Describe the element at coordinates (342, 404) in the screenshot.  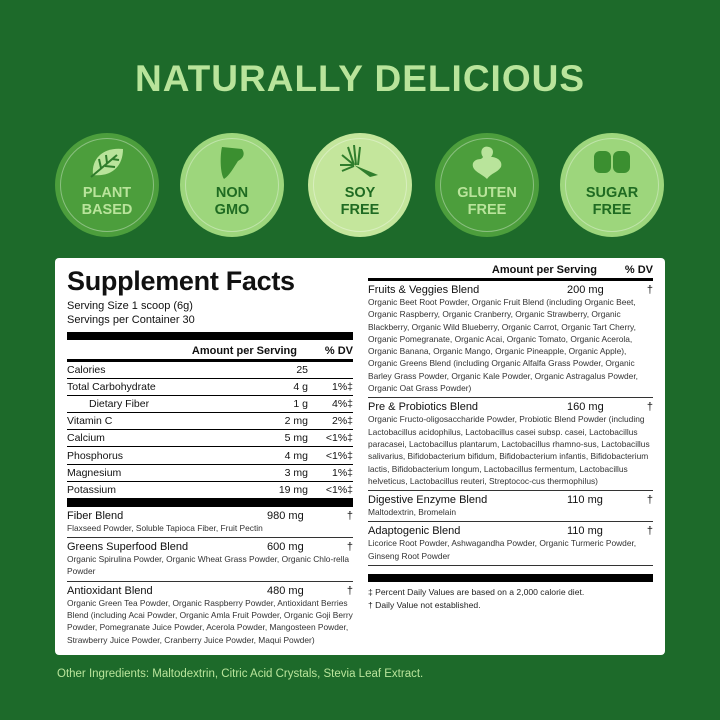
I see `nutrient-dv: 4%‡` at that location.